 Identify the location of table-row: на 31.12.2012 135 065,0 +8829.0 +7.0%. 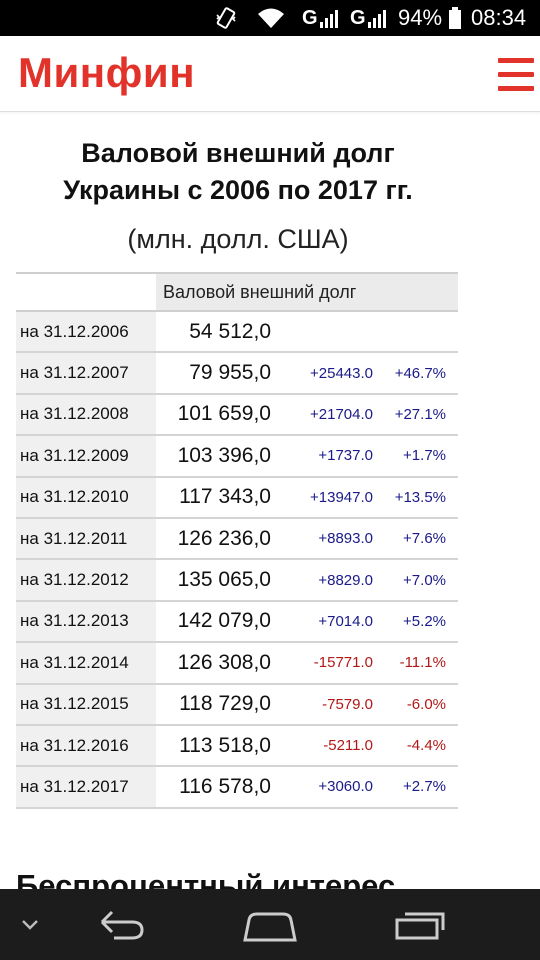
(237, 581).